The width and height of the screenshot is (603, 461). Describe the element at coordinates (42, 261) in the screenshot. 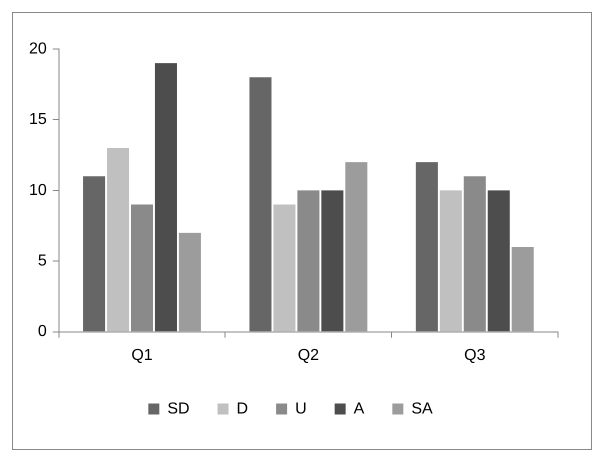

I see `y-tick-label: 5` at that location.